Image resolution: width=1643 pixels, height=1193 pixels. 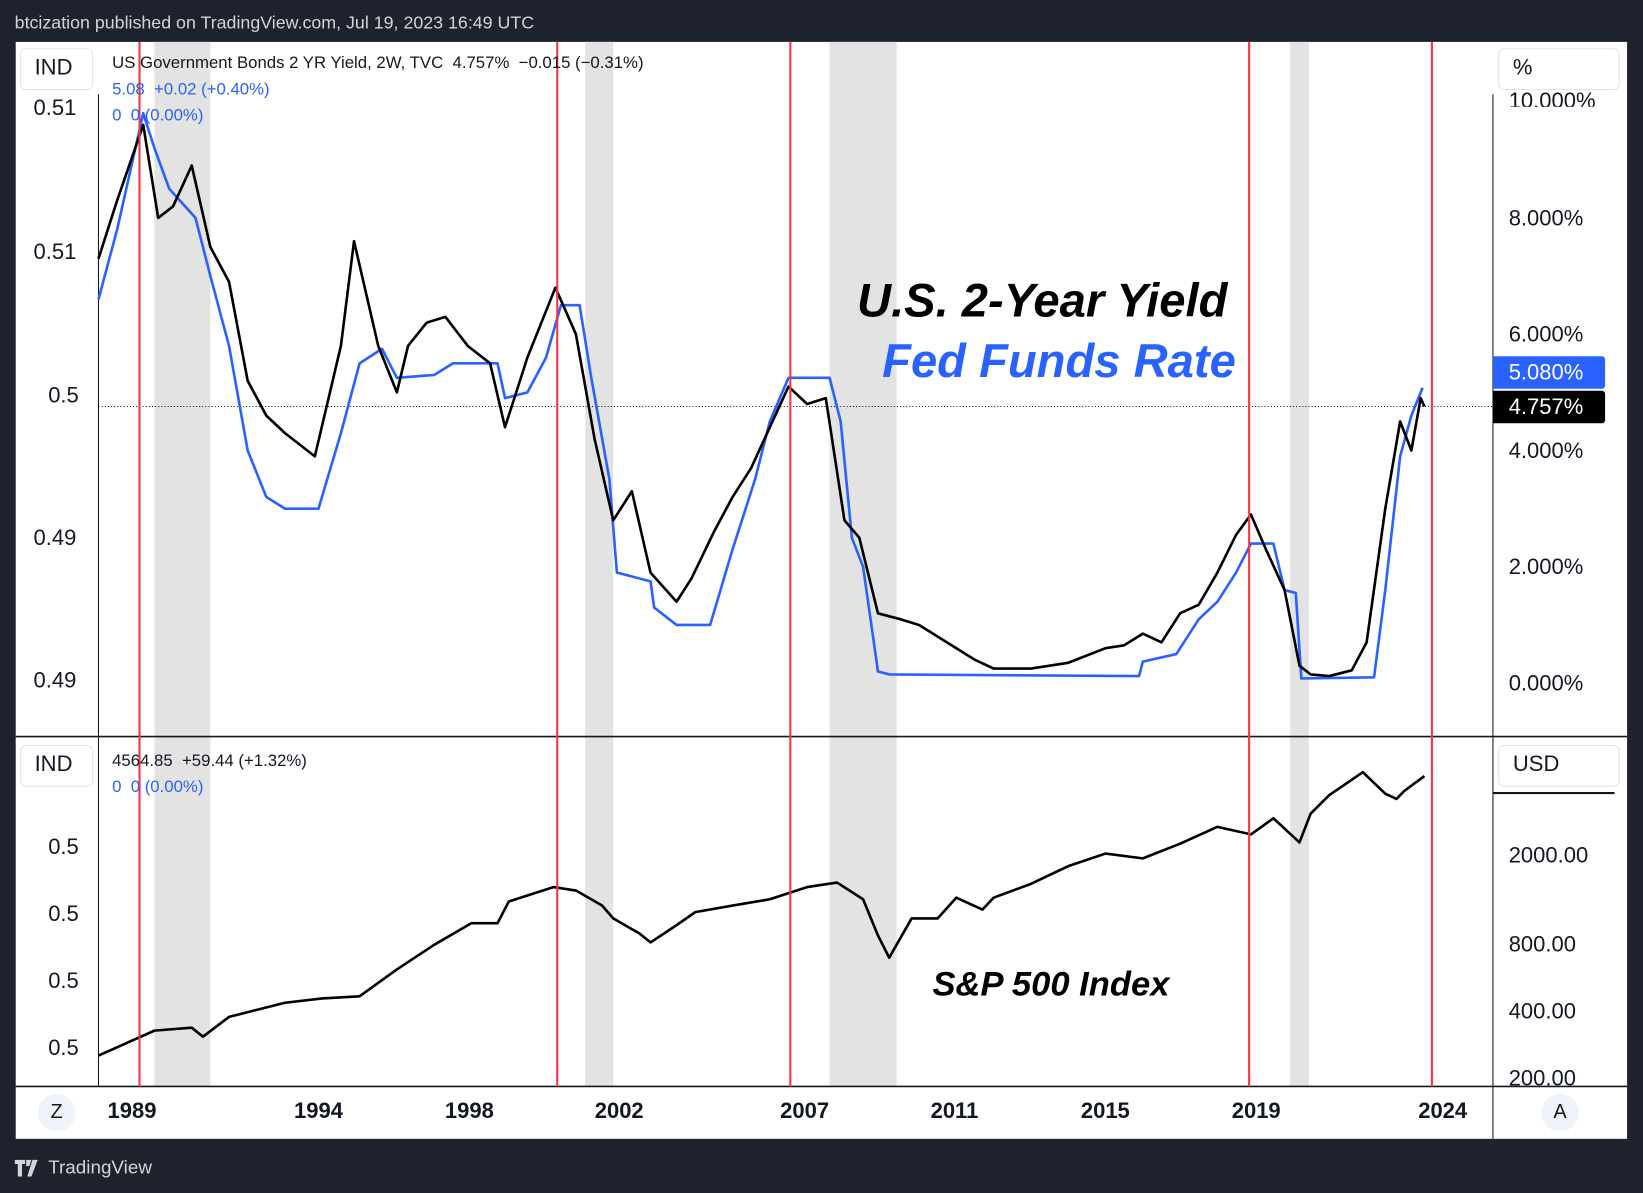 I want to click on fed-legend: 5.08 +0.02 (+0.40%), so click(x=191, y=89).